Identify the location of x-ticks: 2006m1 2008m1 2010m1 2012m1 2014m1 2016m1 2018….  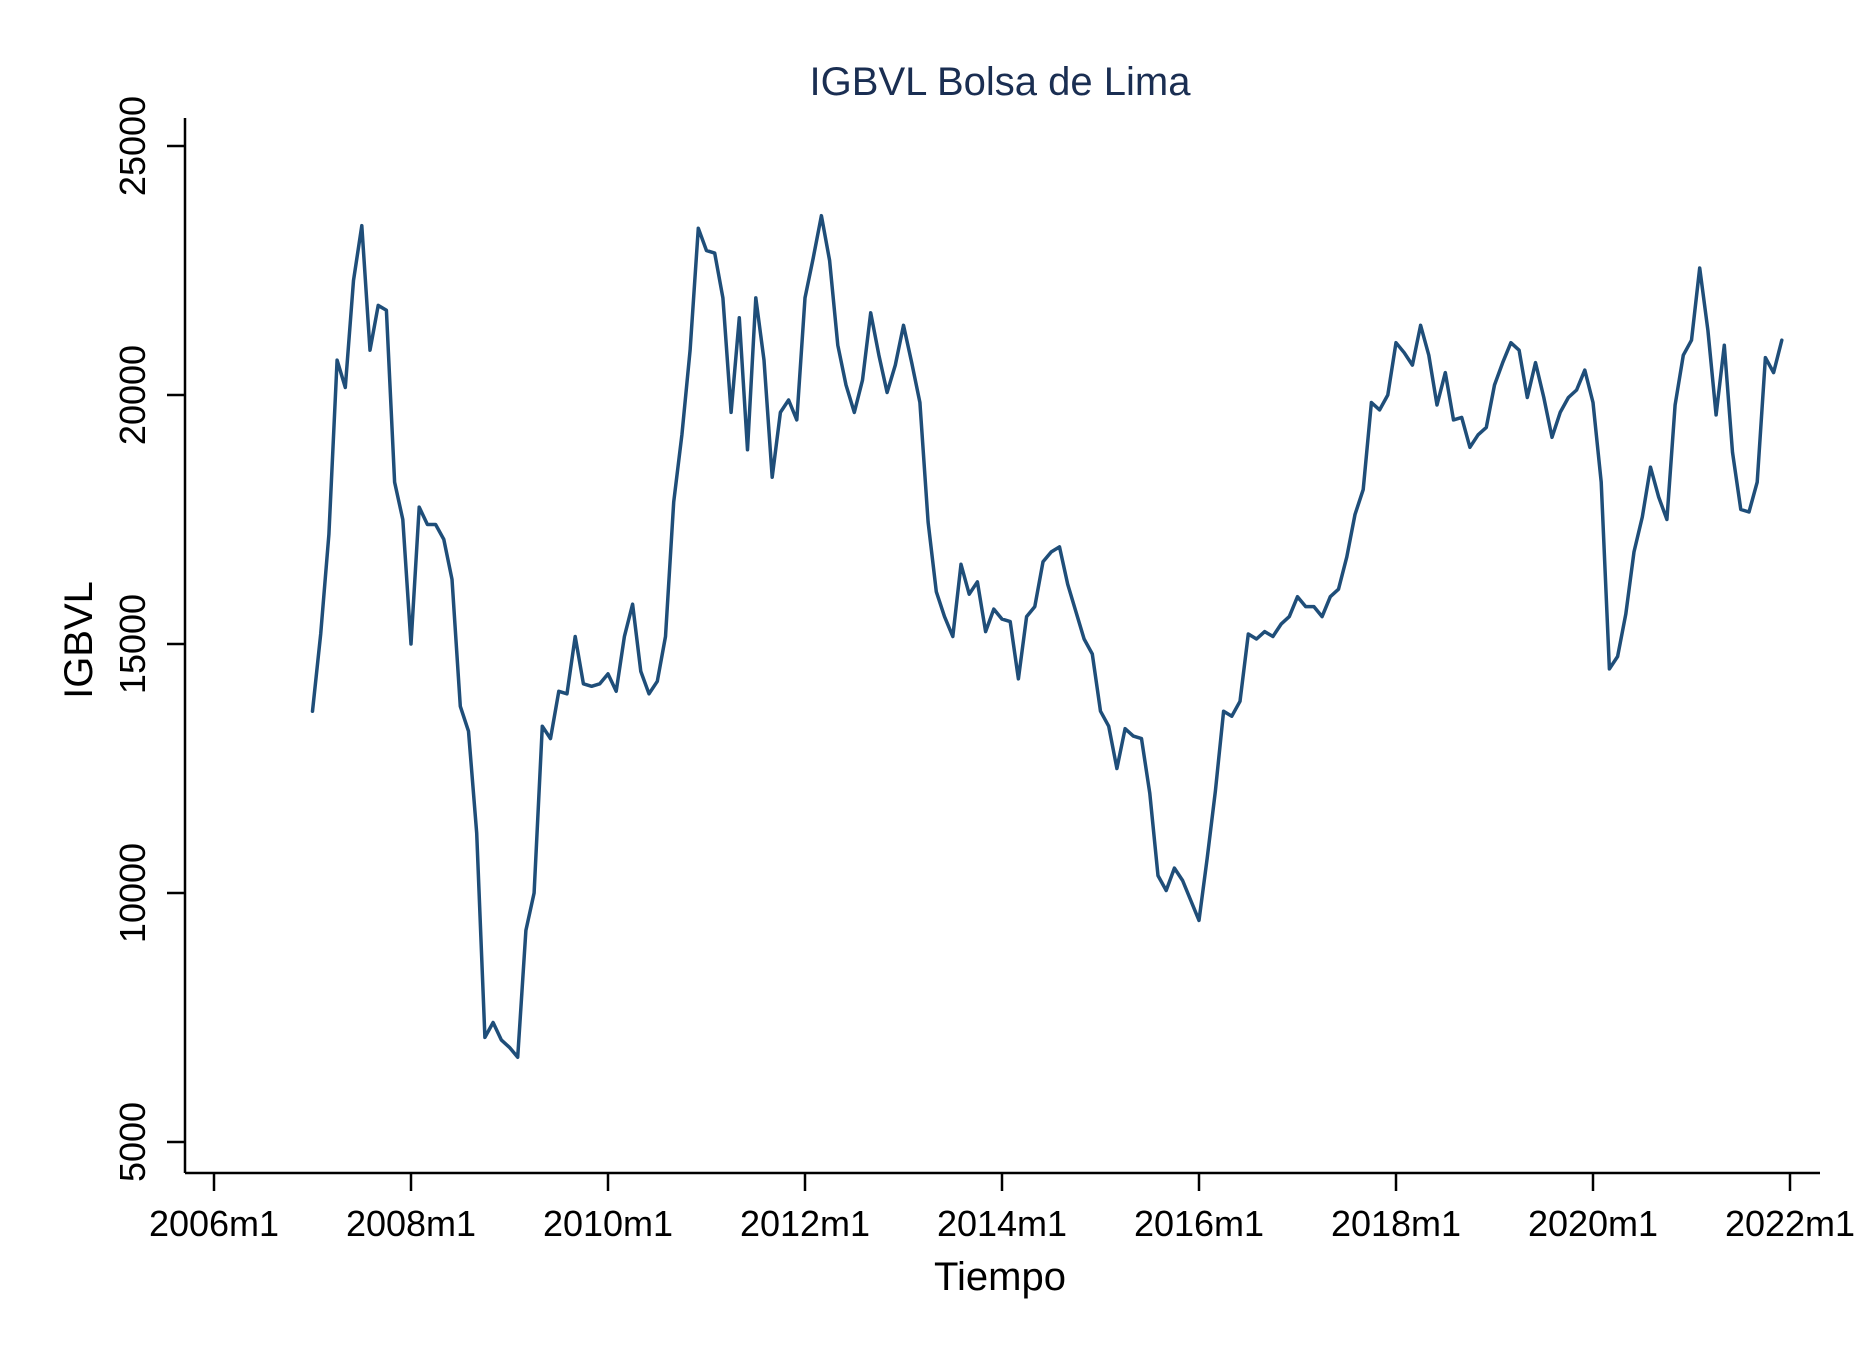
(1002, 1208).